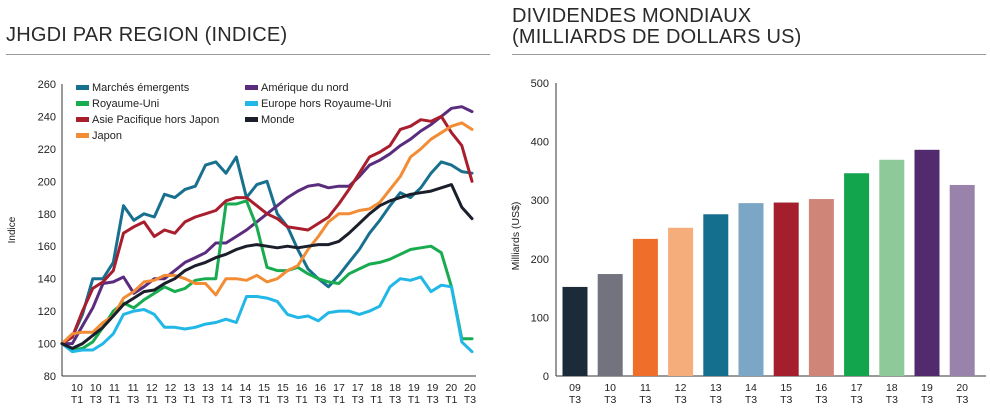  I want to click on x-tick-year: 17, so click(358, 388).